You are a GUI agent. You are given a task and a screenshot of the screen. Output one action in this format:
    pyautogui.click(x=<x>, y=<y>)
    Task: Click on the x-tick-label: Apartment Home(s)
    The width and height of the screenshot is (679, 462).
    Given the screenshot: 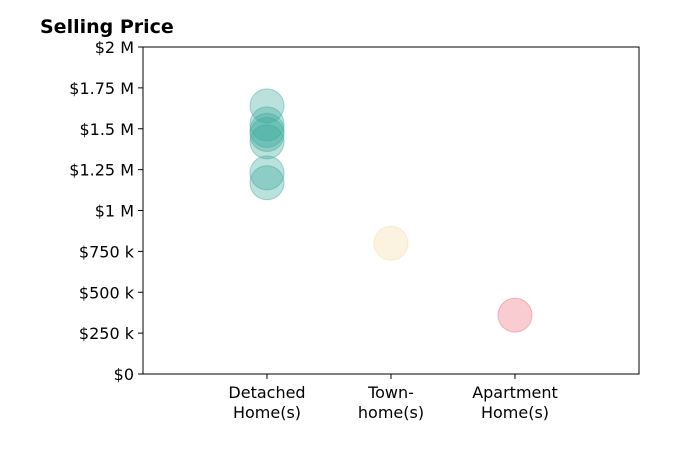 What is the action you would take?
    pyautogui.click(x=515, y=402)
    